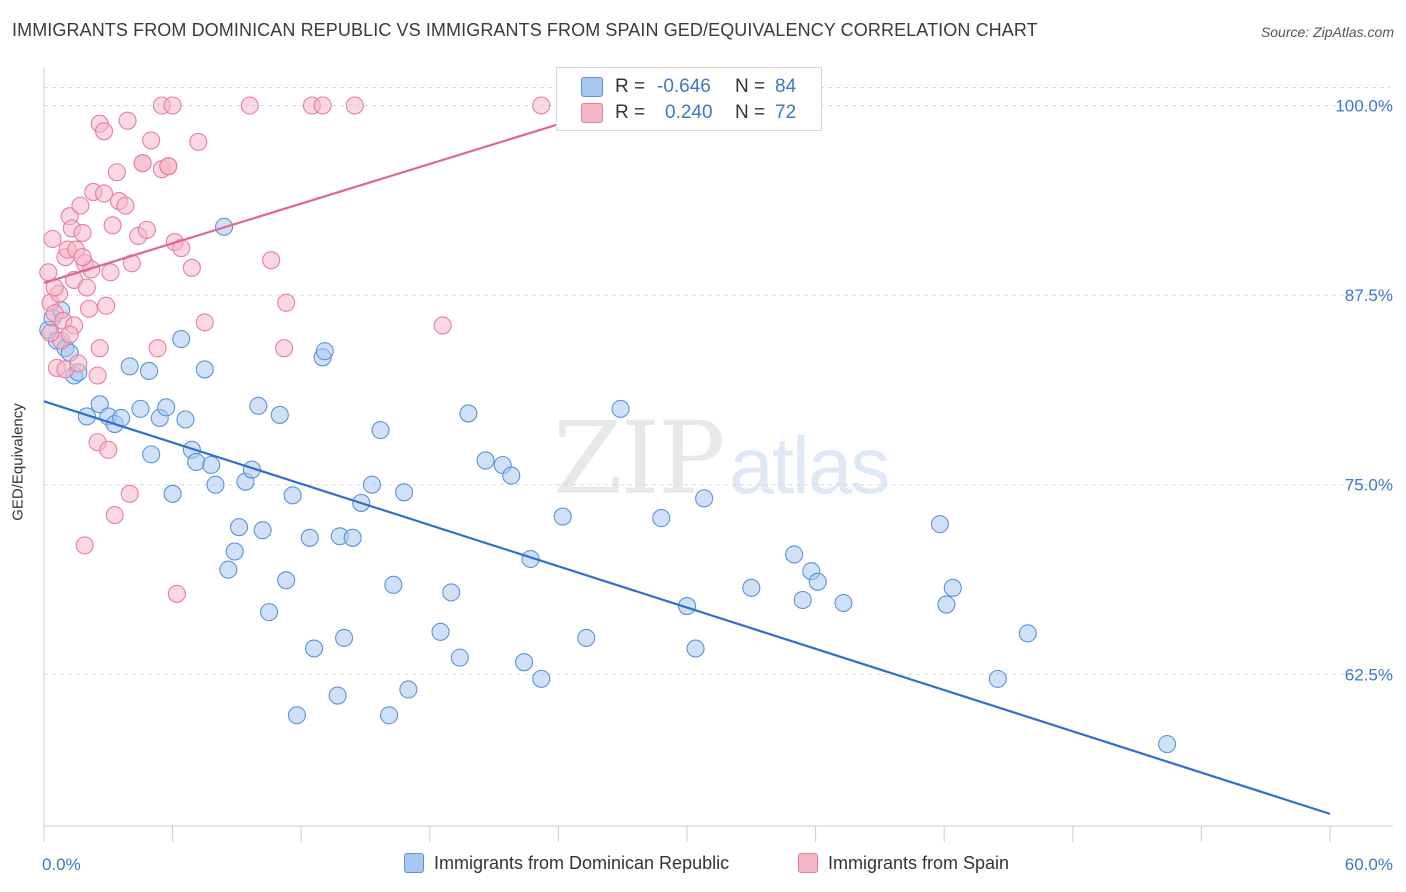 The image size is (1406, 892). I want to click on legend-item-spain: Immigrants from Spain, so click(903, 863).